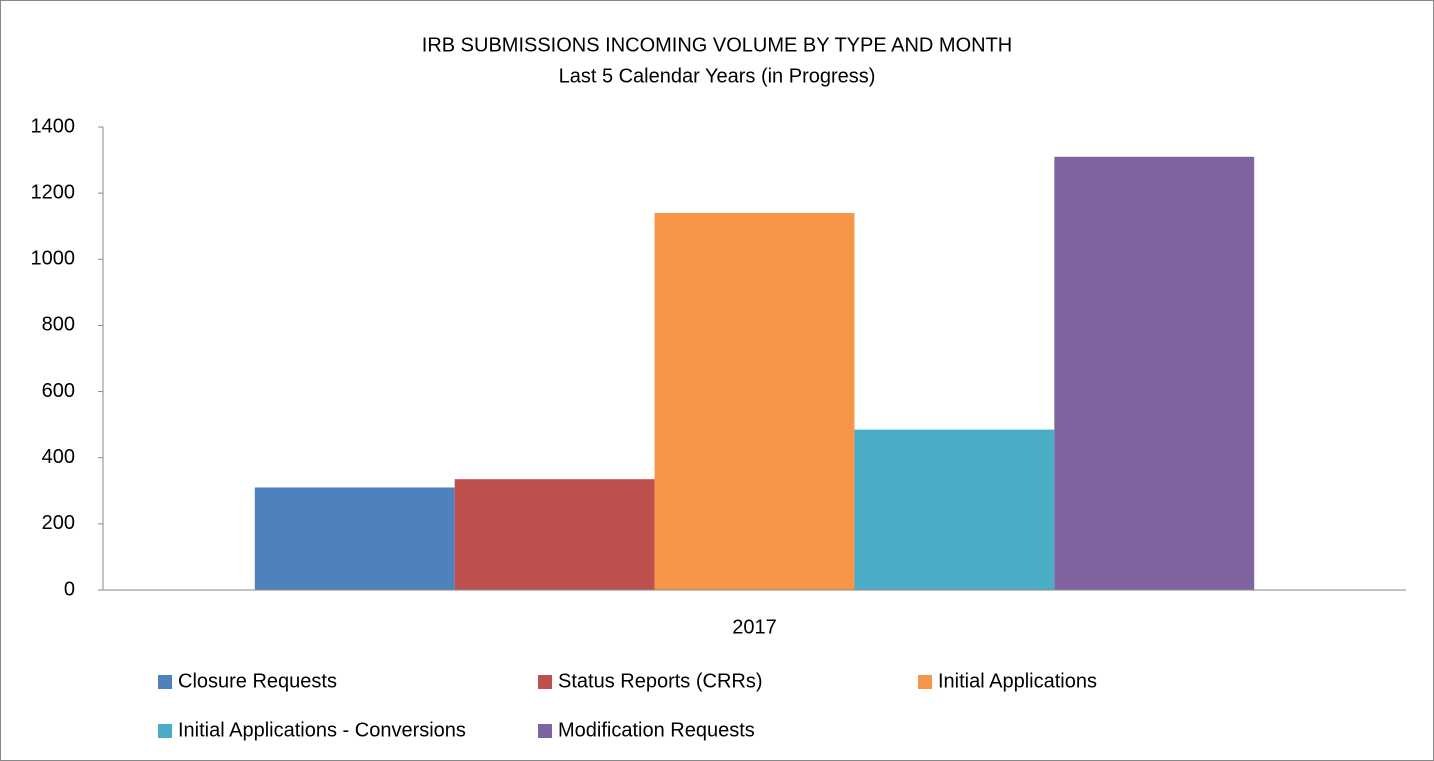 The image size is (1434, 761). Describe the element at coordinates (53, 192) in the screenshot. I see `y-tick-label: 1200` at that location.